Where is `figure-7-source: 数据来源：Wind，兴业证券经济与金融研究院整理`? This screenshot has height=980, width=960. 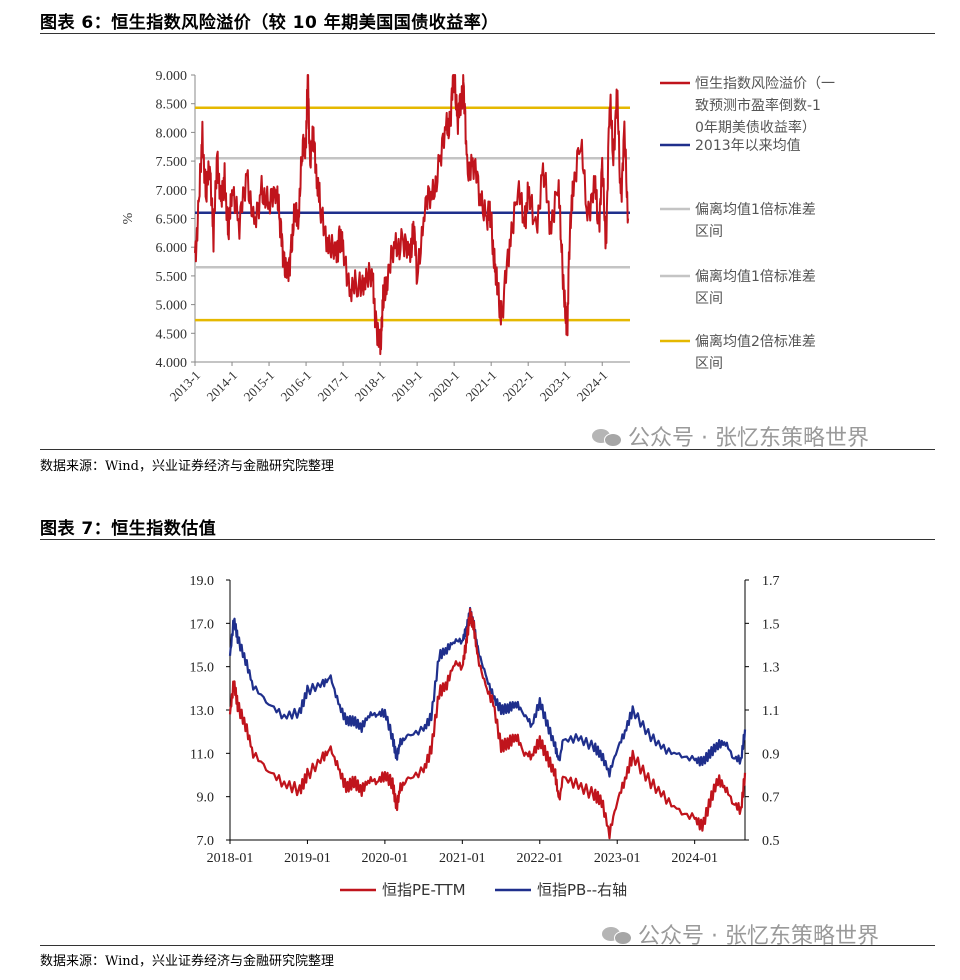
figure-7-source: 数据来源：Wind，兴业证券经济与金融研究院整理 is located at coordinates (187, 961).